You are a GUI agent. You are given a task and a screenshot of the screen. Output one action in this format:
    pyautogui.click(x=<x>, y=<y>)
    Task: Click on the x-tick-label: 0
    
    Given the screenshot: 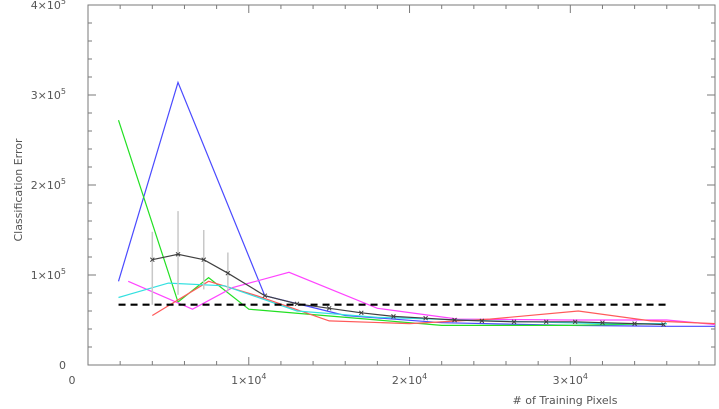 What is the action you would take?
    pyautogui.click(x=72, y=380)
    